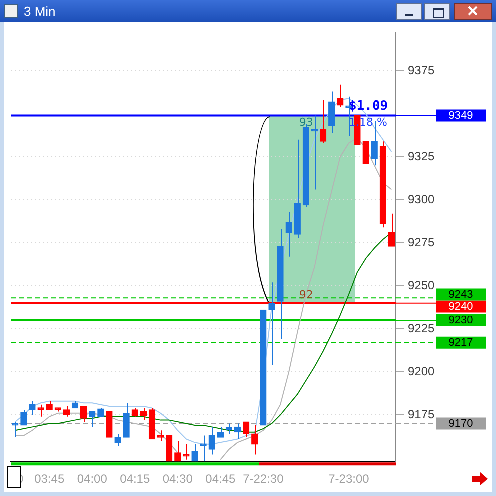 The height and width of the screenshot is (496, 496). I want to click on annotation: $1.09, so click(368, 106).